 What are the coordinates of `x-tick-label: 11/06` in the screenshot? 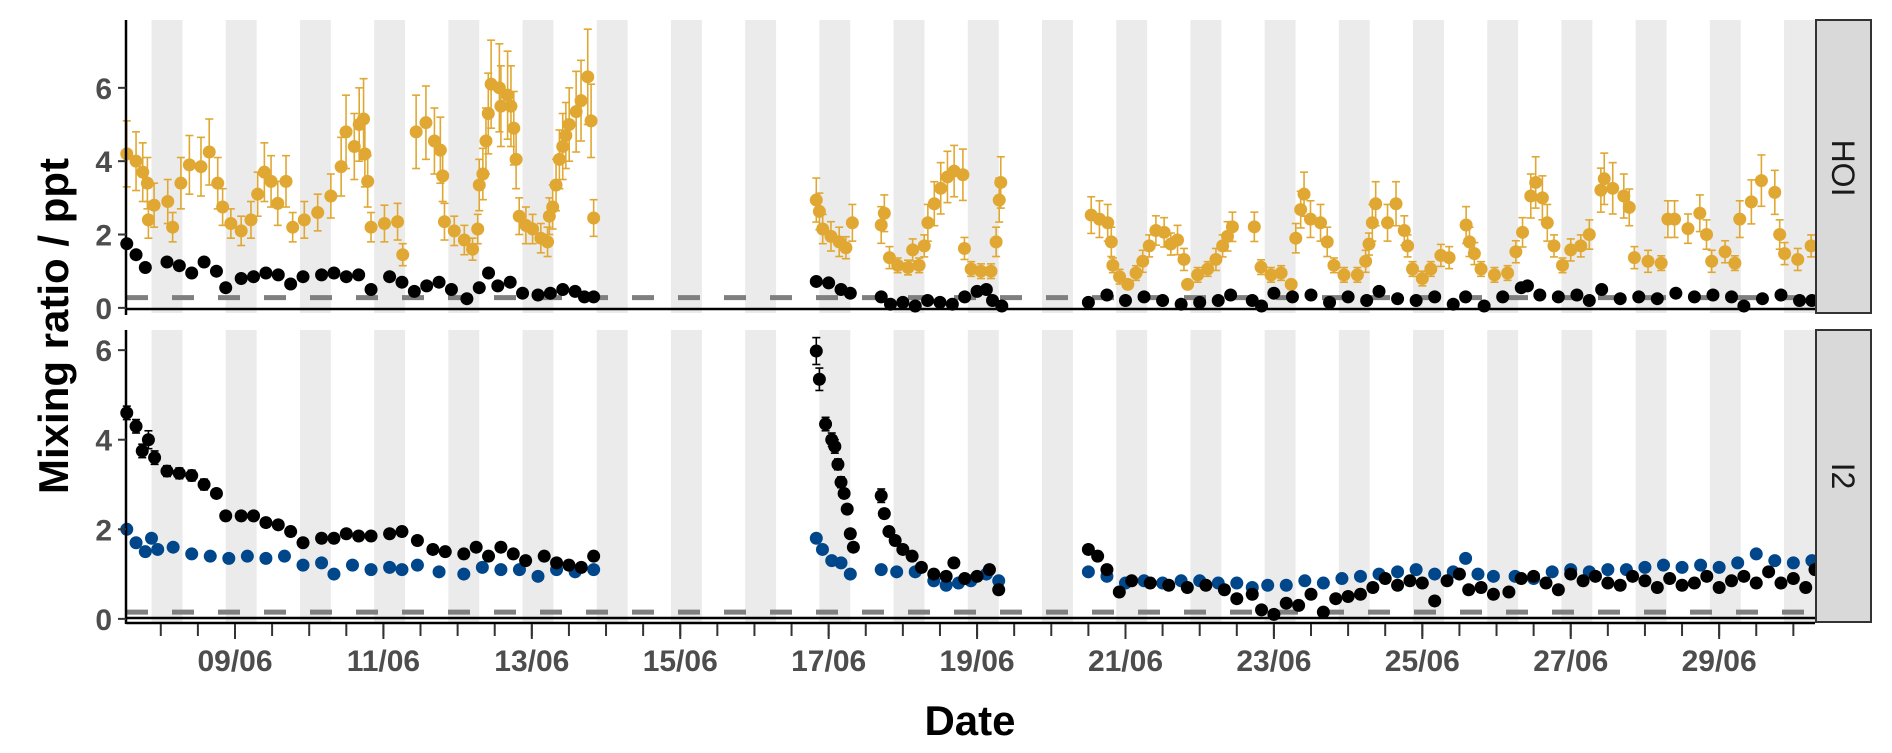 It's located at (383, 661).